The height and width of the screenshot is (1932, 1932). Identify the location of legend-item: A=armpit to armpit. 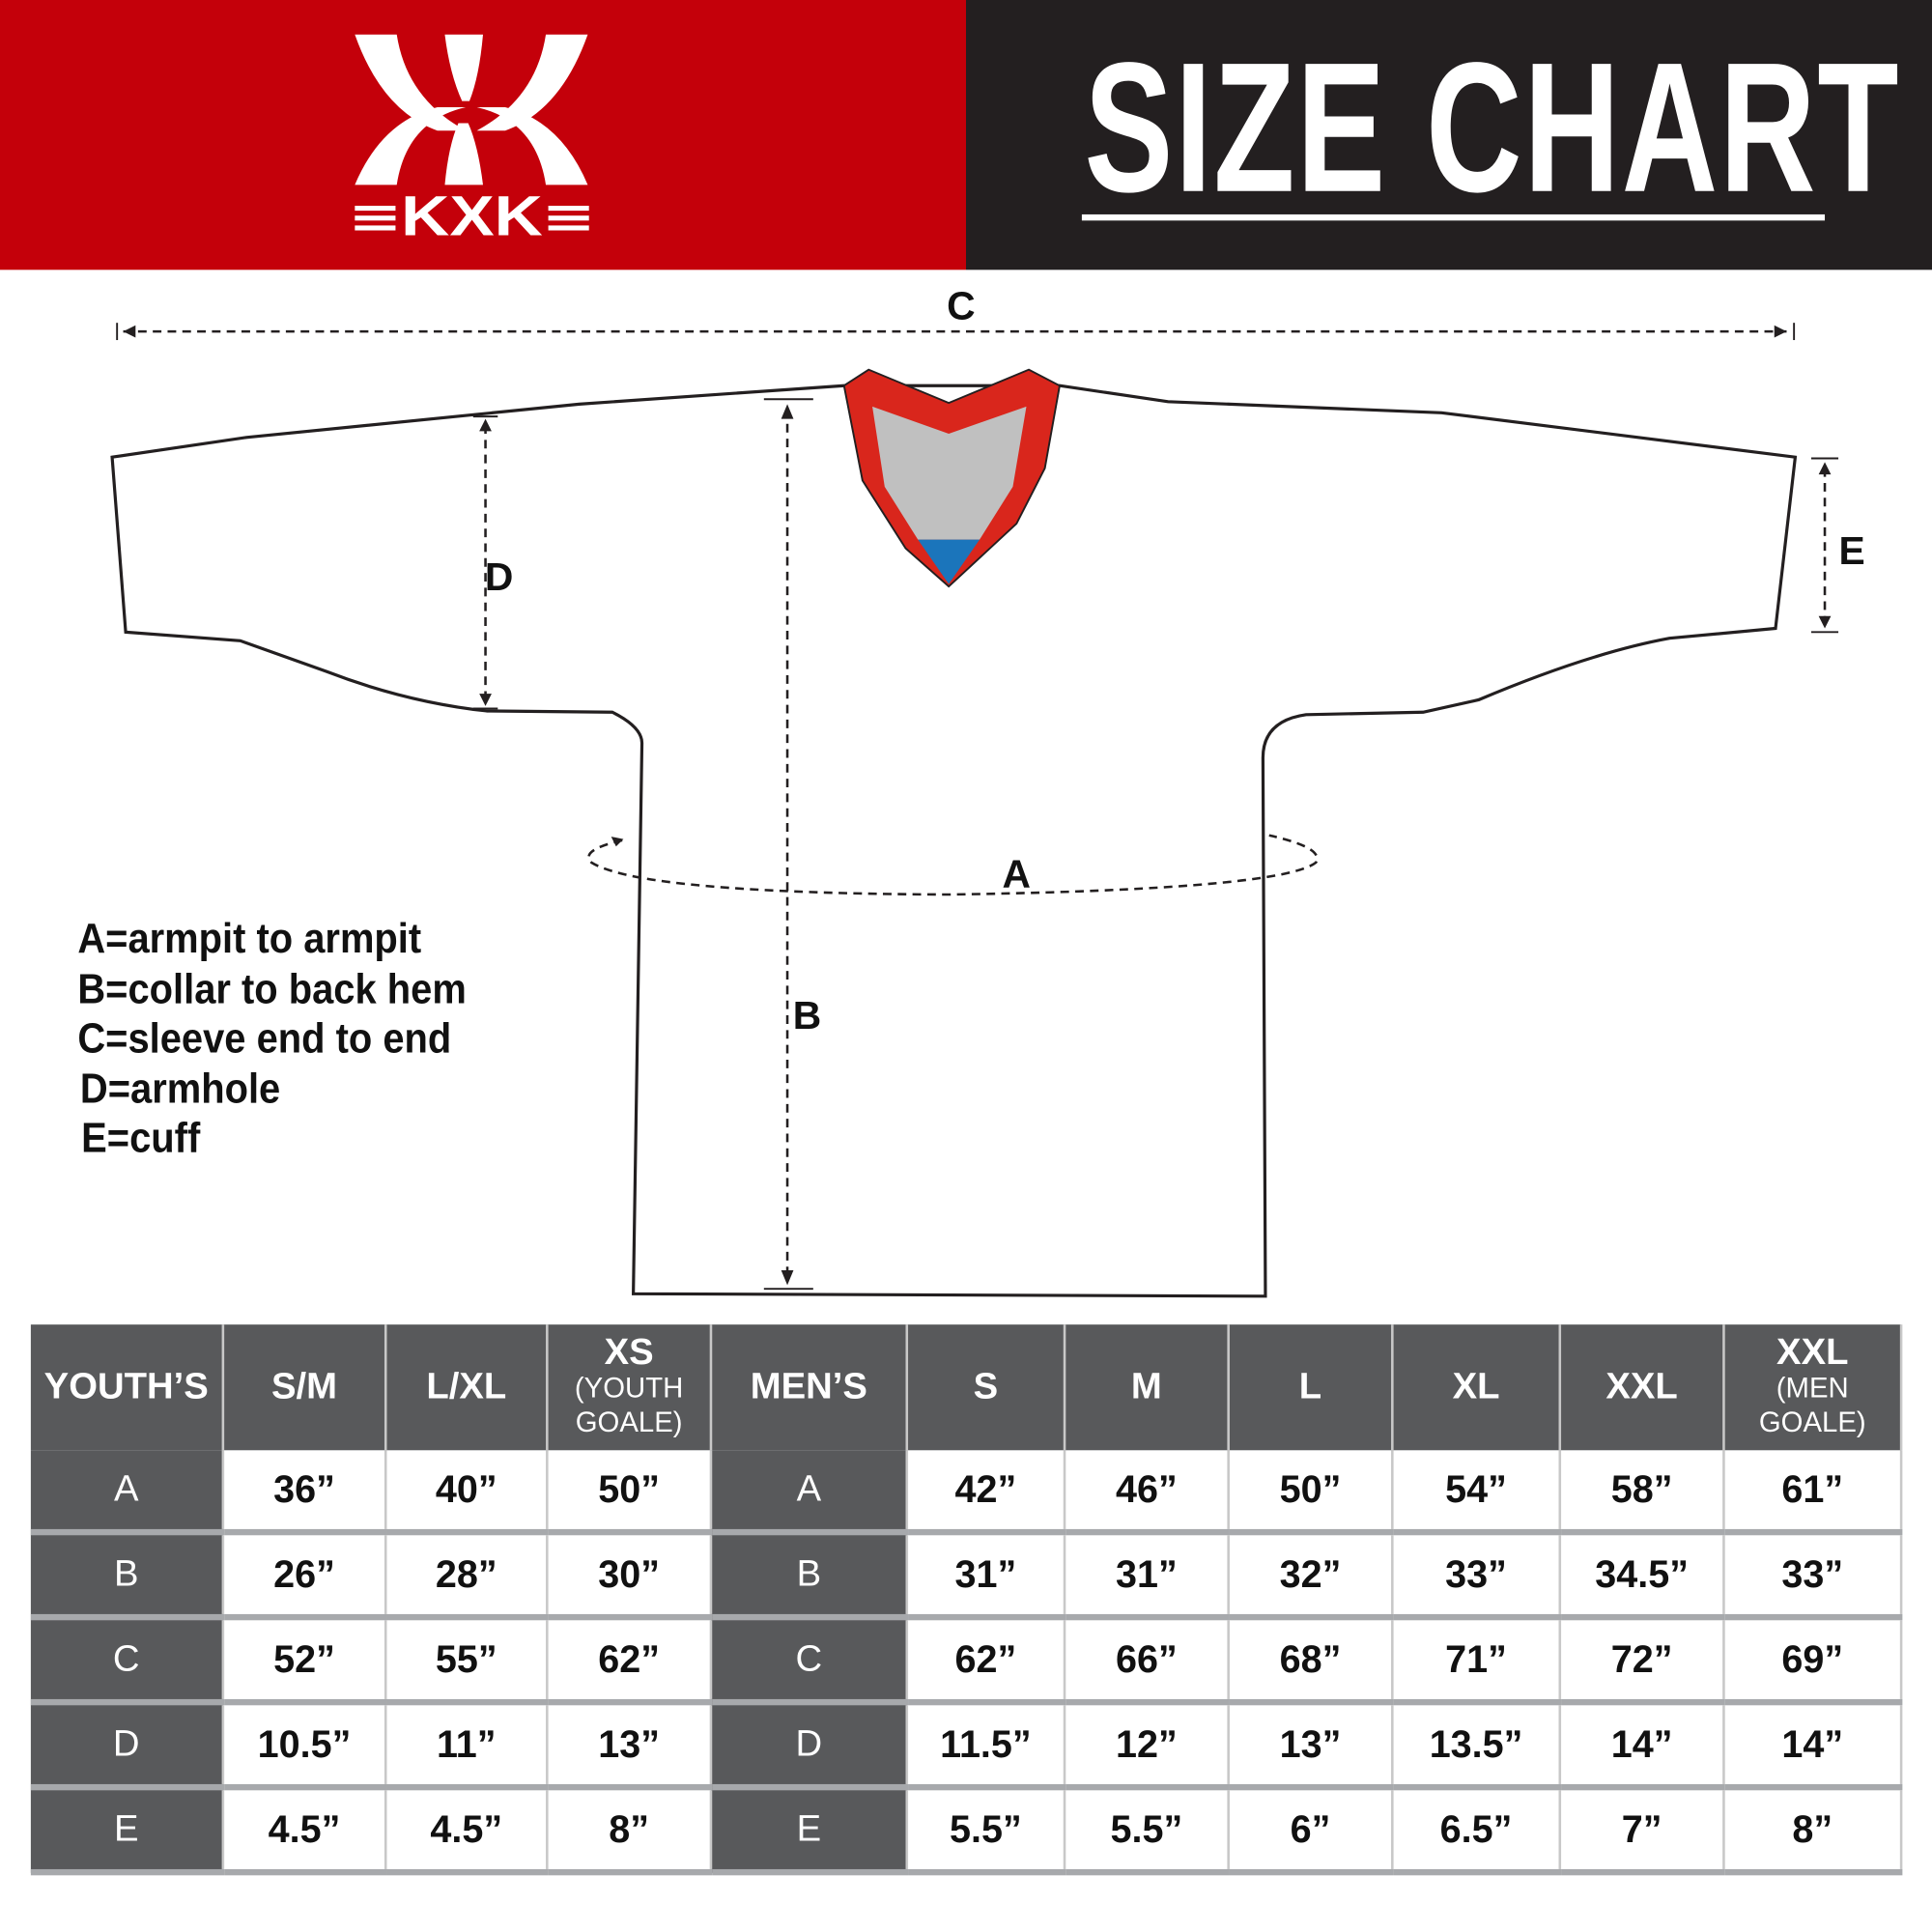
(249, 939).